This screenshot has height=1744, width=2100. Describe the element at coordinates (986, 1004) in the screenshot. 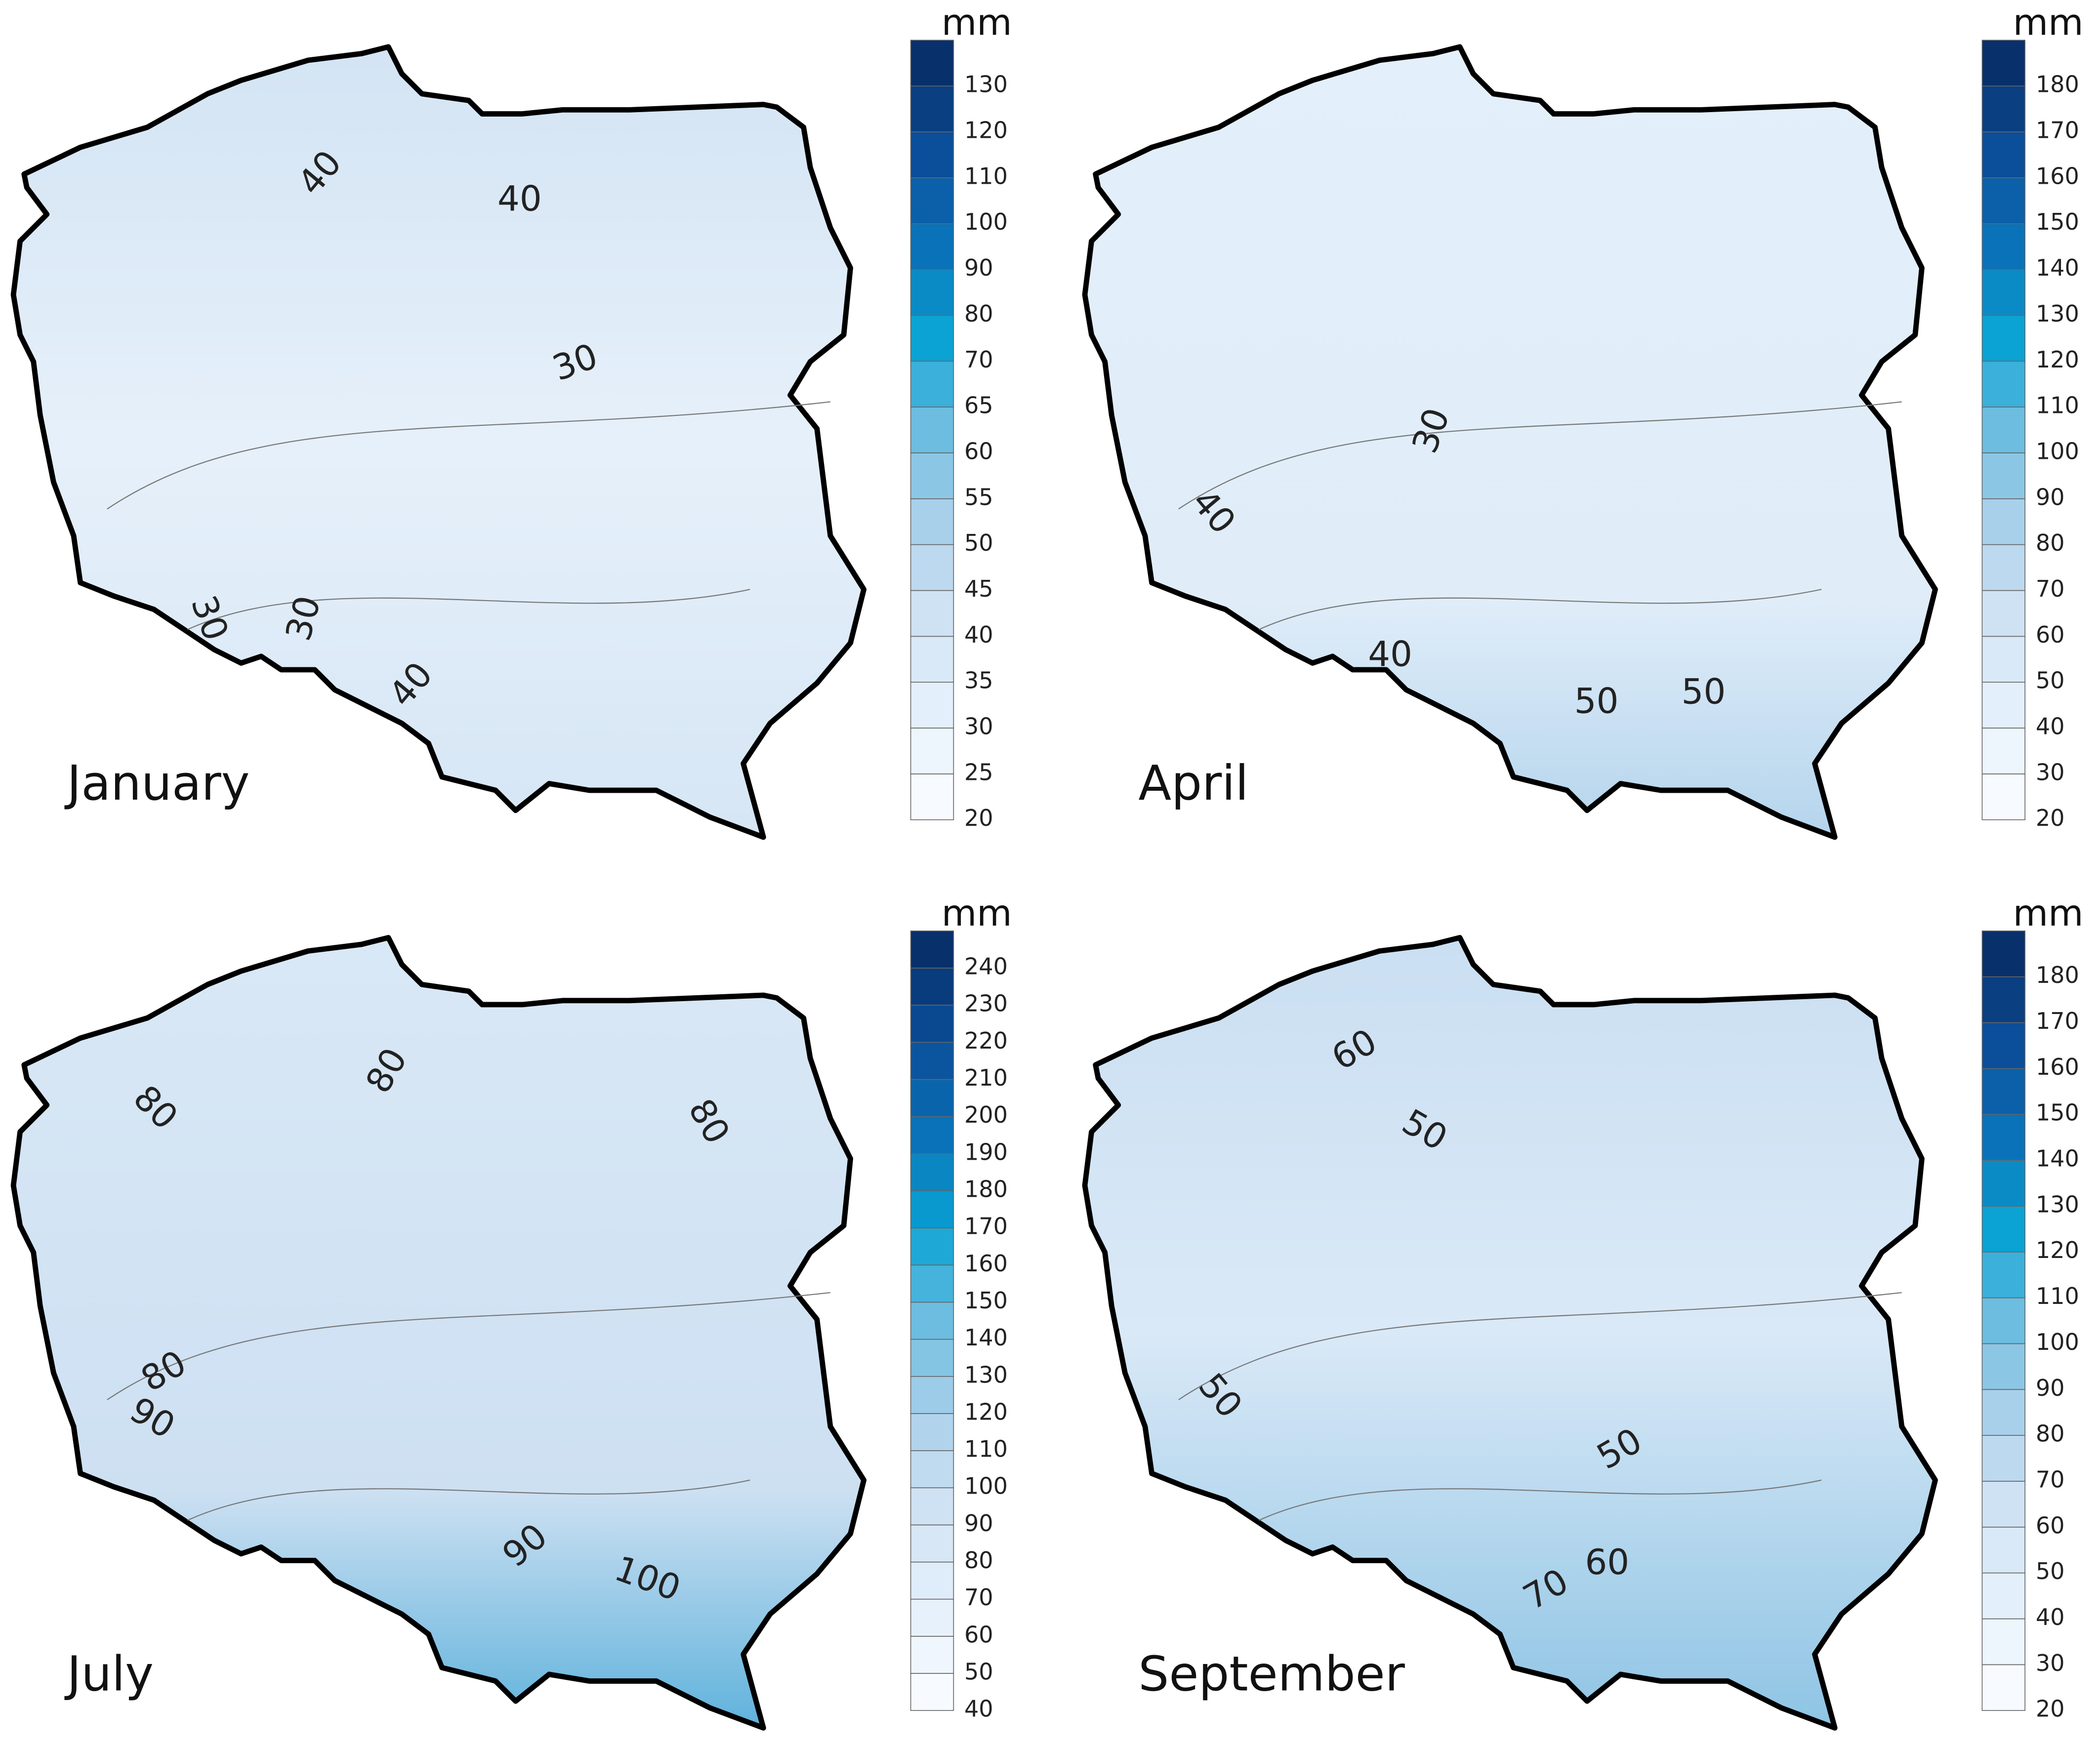

I see `colorbar-tick-label: 230` at that location.